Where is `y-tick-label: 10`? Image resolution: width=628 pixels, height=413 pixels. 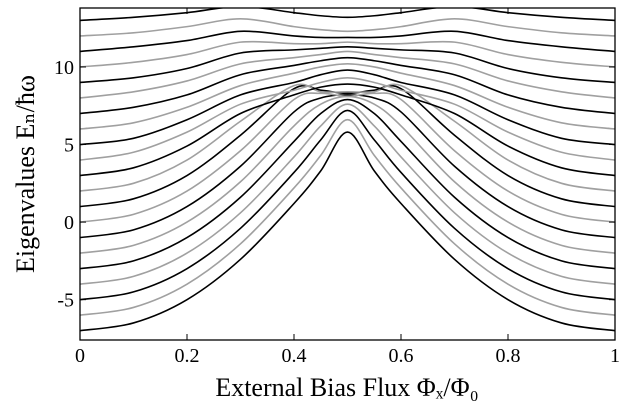
y-tick-label: 10 is located at coordinates (64, 68).